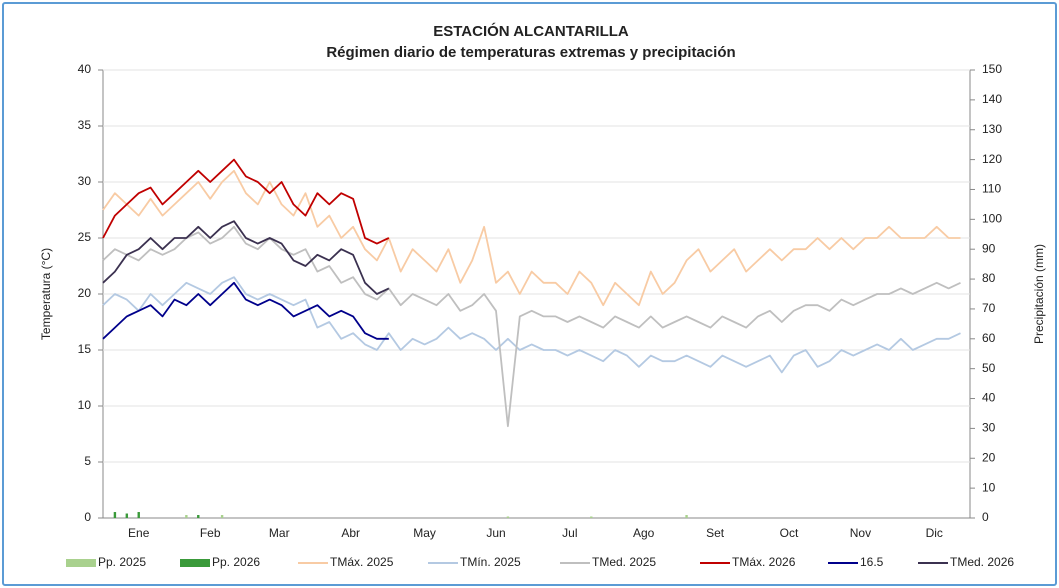  I want to click on y2-tick-label: 130, so click(992, 129).